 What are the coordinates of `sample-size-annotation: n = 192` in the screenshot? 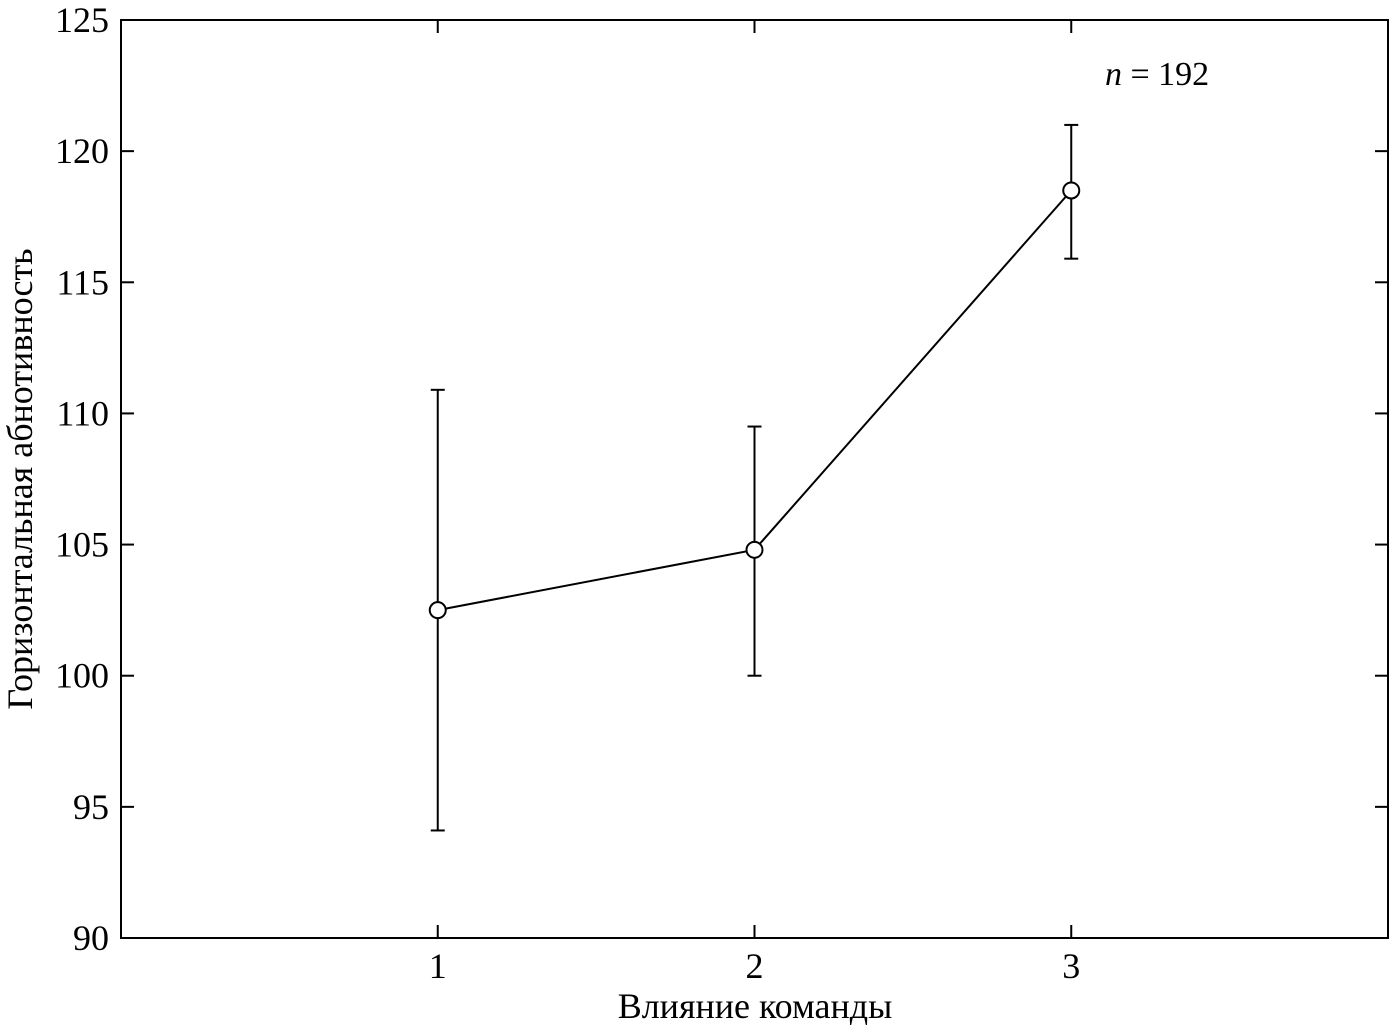 It's located at (1157, 74).